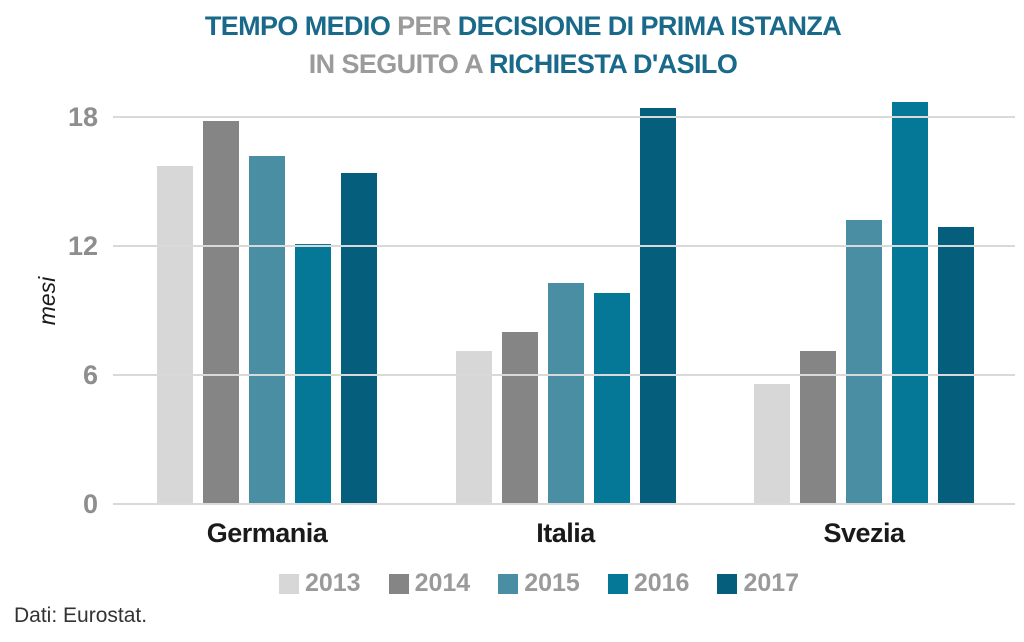 This screenshot has width=1024, height=642. Describe the element at coordinates (442, 583) in the screenshot. I see `legend-label-2014: 2014` at that location.